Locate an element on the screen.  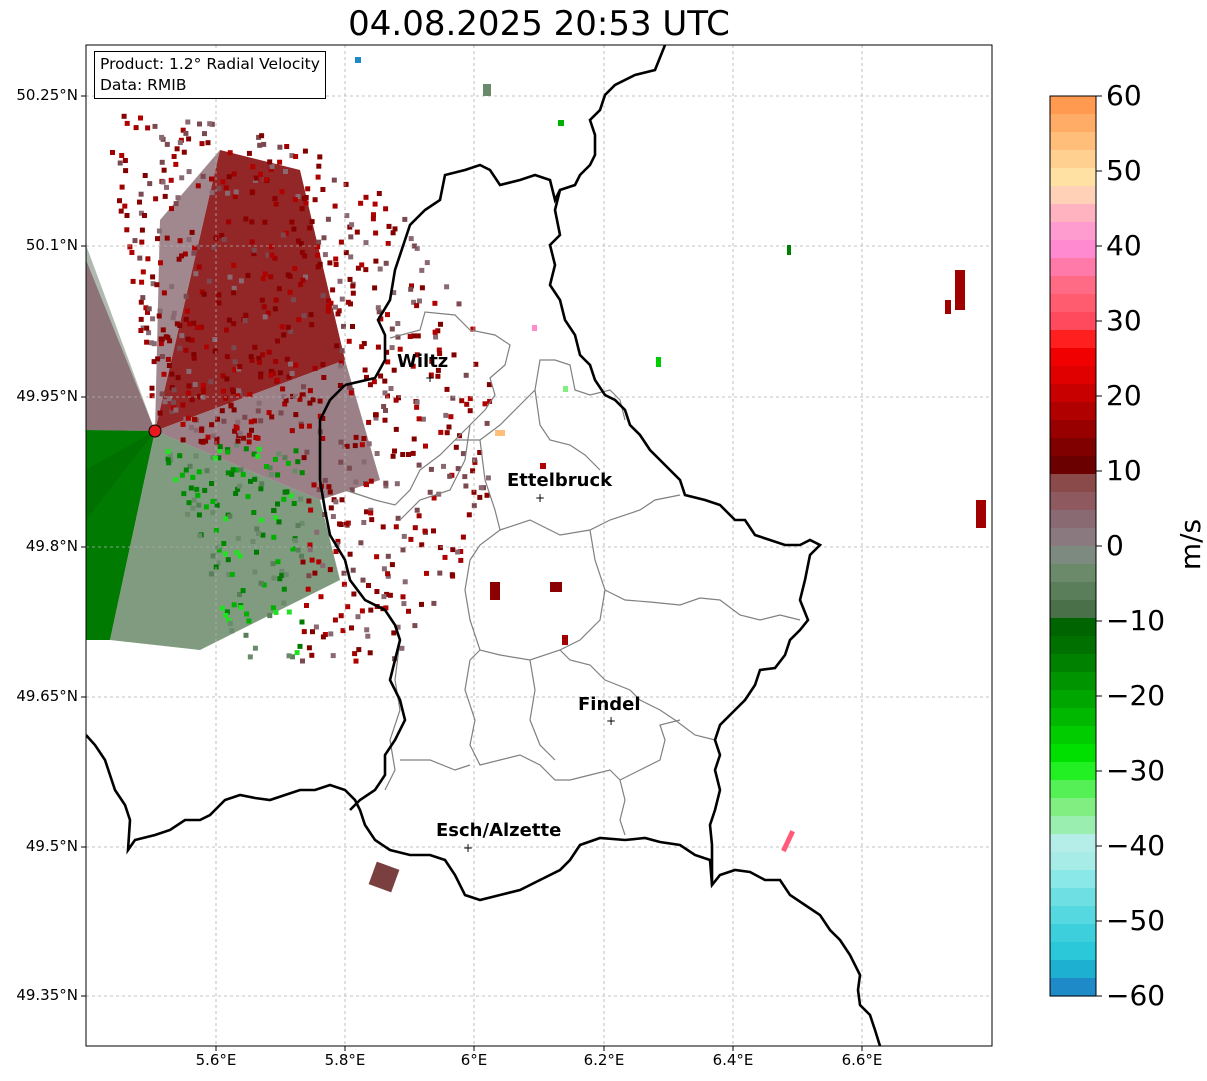
colorbar-ticks is located at coordinates (1099, 546).